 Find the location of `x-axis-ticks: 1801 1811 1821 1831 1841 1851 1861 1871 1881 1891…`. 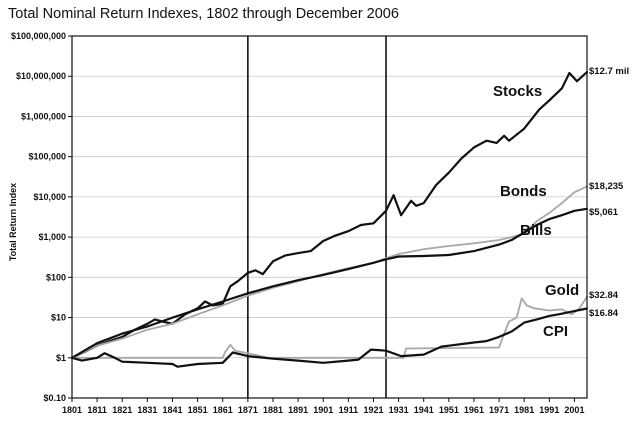

x-axis-ticks: 1801 1811 1821 1831 1841 1851 1861 1871 1881 1891… is located at coordinates (323, 406).